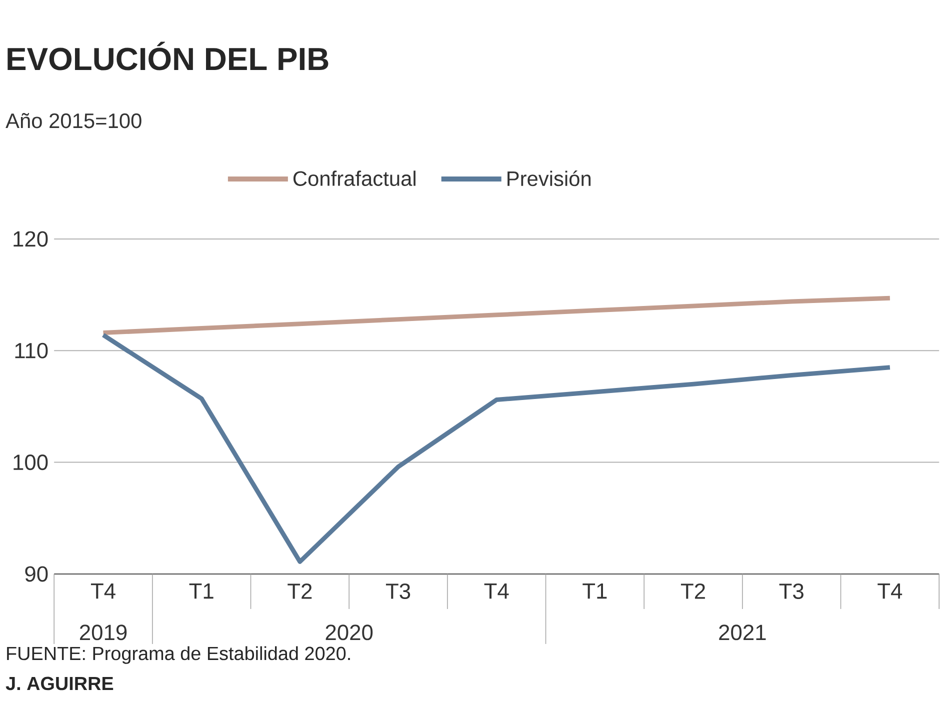 This screenshot has height=714, width=940. What do you see at coordinates (31, 239) in the screenshot?
I see `y-tick-label: 120` at bounding box center [31, 239].